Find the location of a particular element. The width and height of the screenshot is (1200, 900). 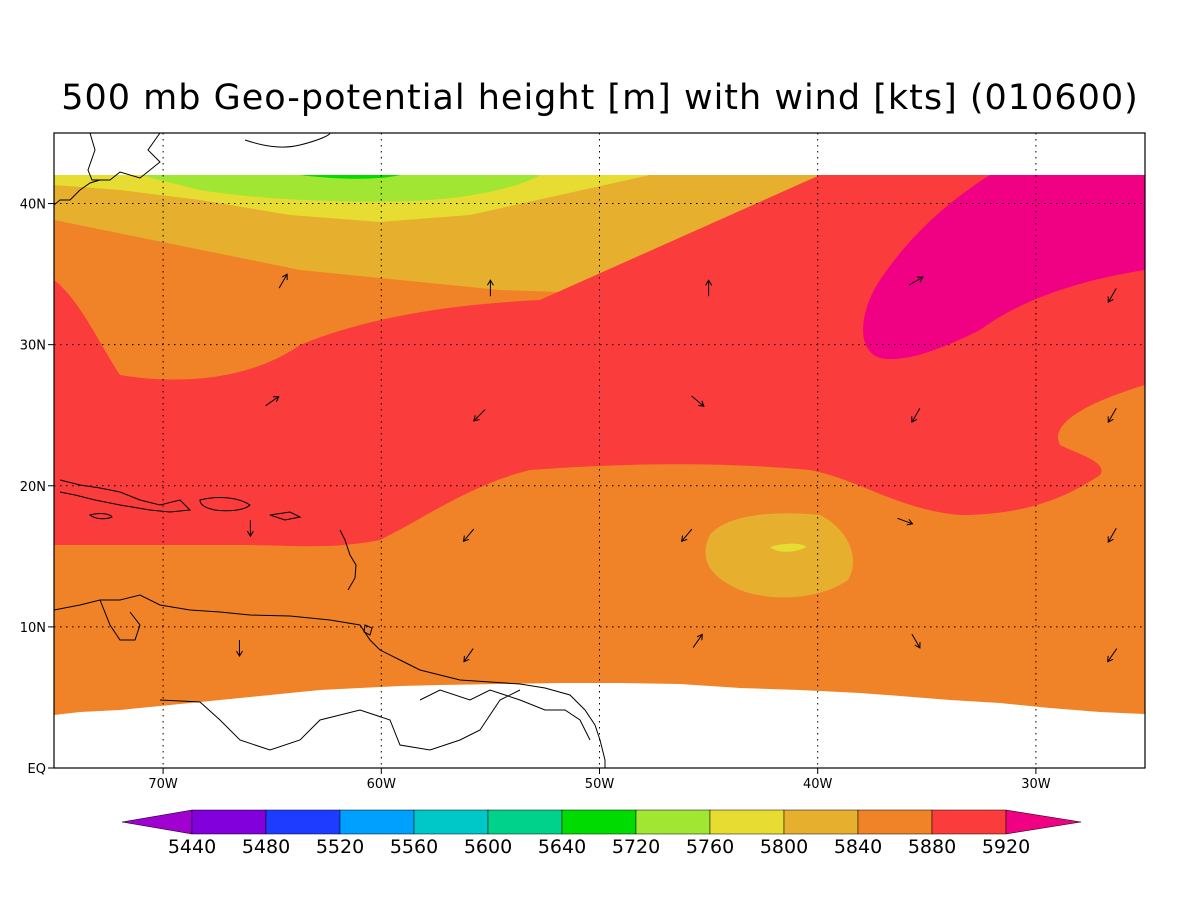

missing-data-south is located at coordinates (599, 725).